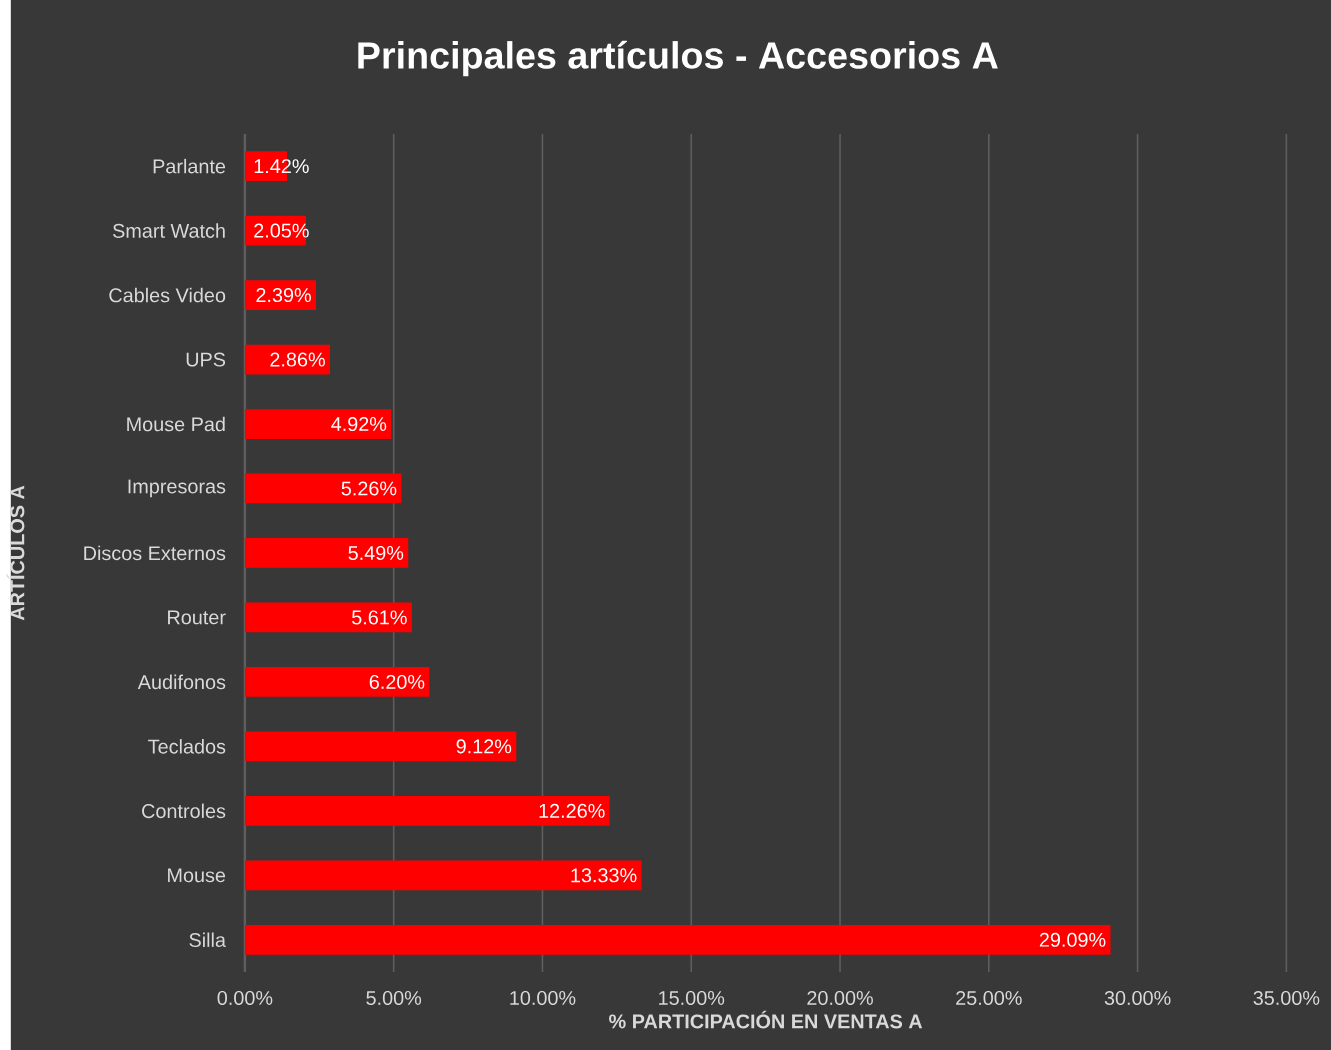 The height and width of the screenshot is (1050, 1331). What do you see at coordinates (1286, 997) in the screenshot?
I see `x-tick-label: 35.00%` at bounding box center [1286, 997].